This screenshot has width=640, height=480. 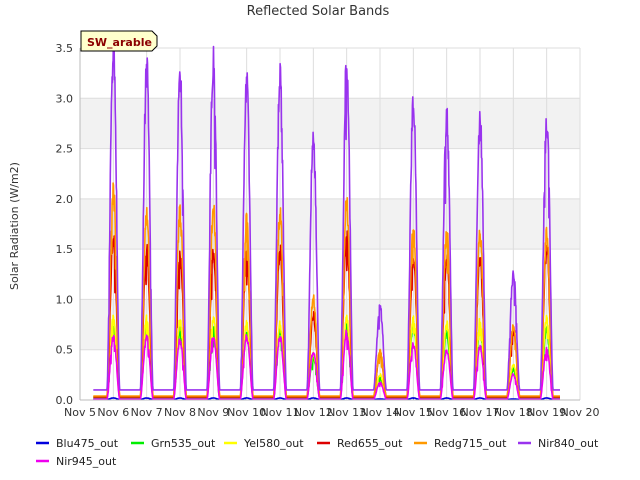 I want to click on legend-label: Blu475_out, so click(x=87, y=443).